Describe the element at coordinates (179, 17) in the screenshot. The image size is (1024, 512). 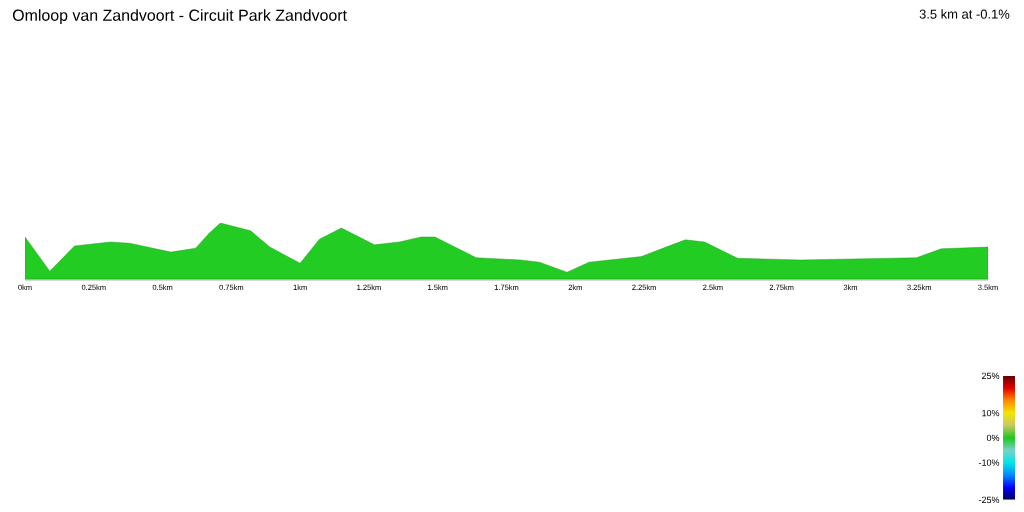
I see `chart-title: Omloop van Zandvoort - Circuit Park Zandvoort` at that location.